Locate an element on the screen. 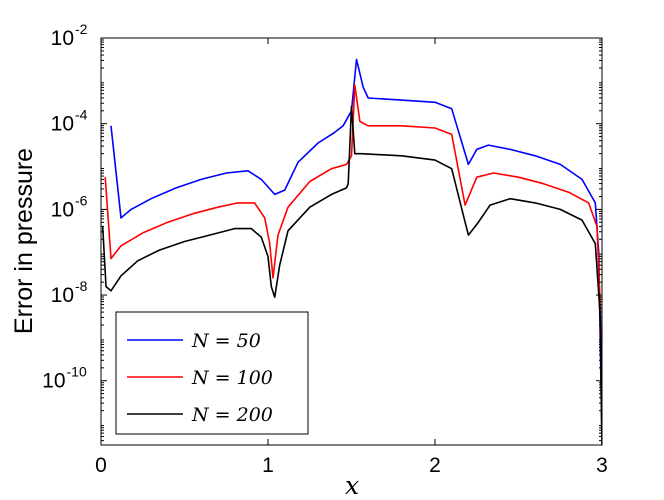 The height and width of the screenshot is (500, 664). legend-item-2: N = 200 is located at coordinates (200, 415).